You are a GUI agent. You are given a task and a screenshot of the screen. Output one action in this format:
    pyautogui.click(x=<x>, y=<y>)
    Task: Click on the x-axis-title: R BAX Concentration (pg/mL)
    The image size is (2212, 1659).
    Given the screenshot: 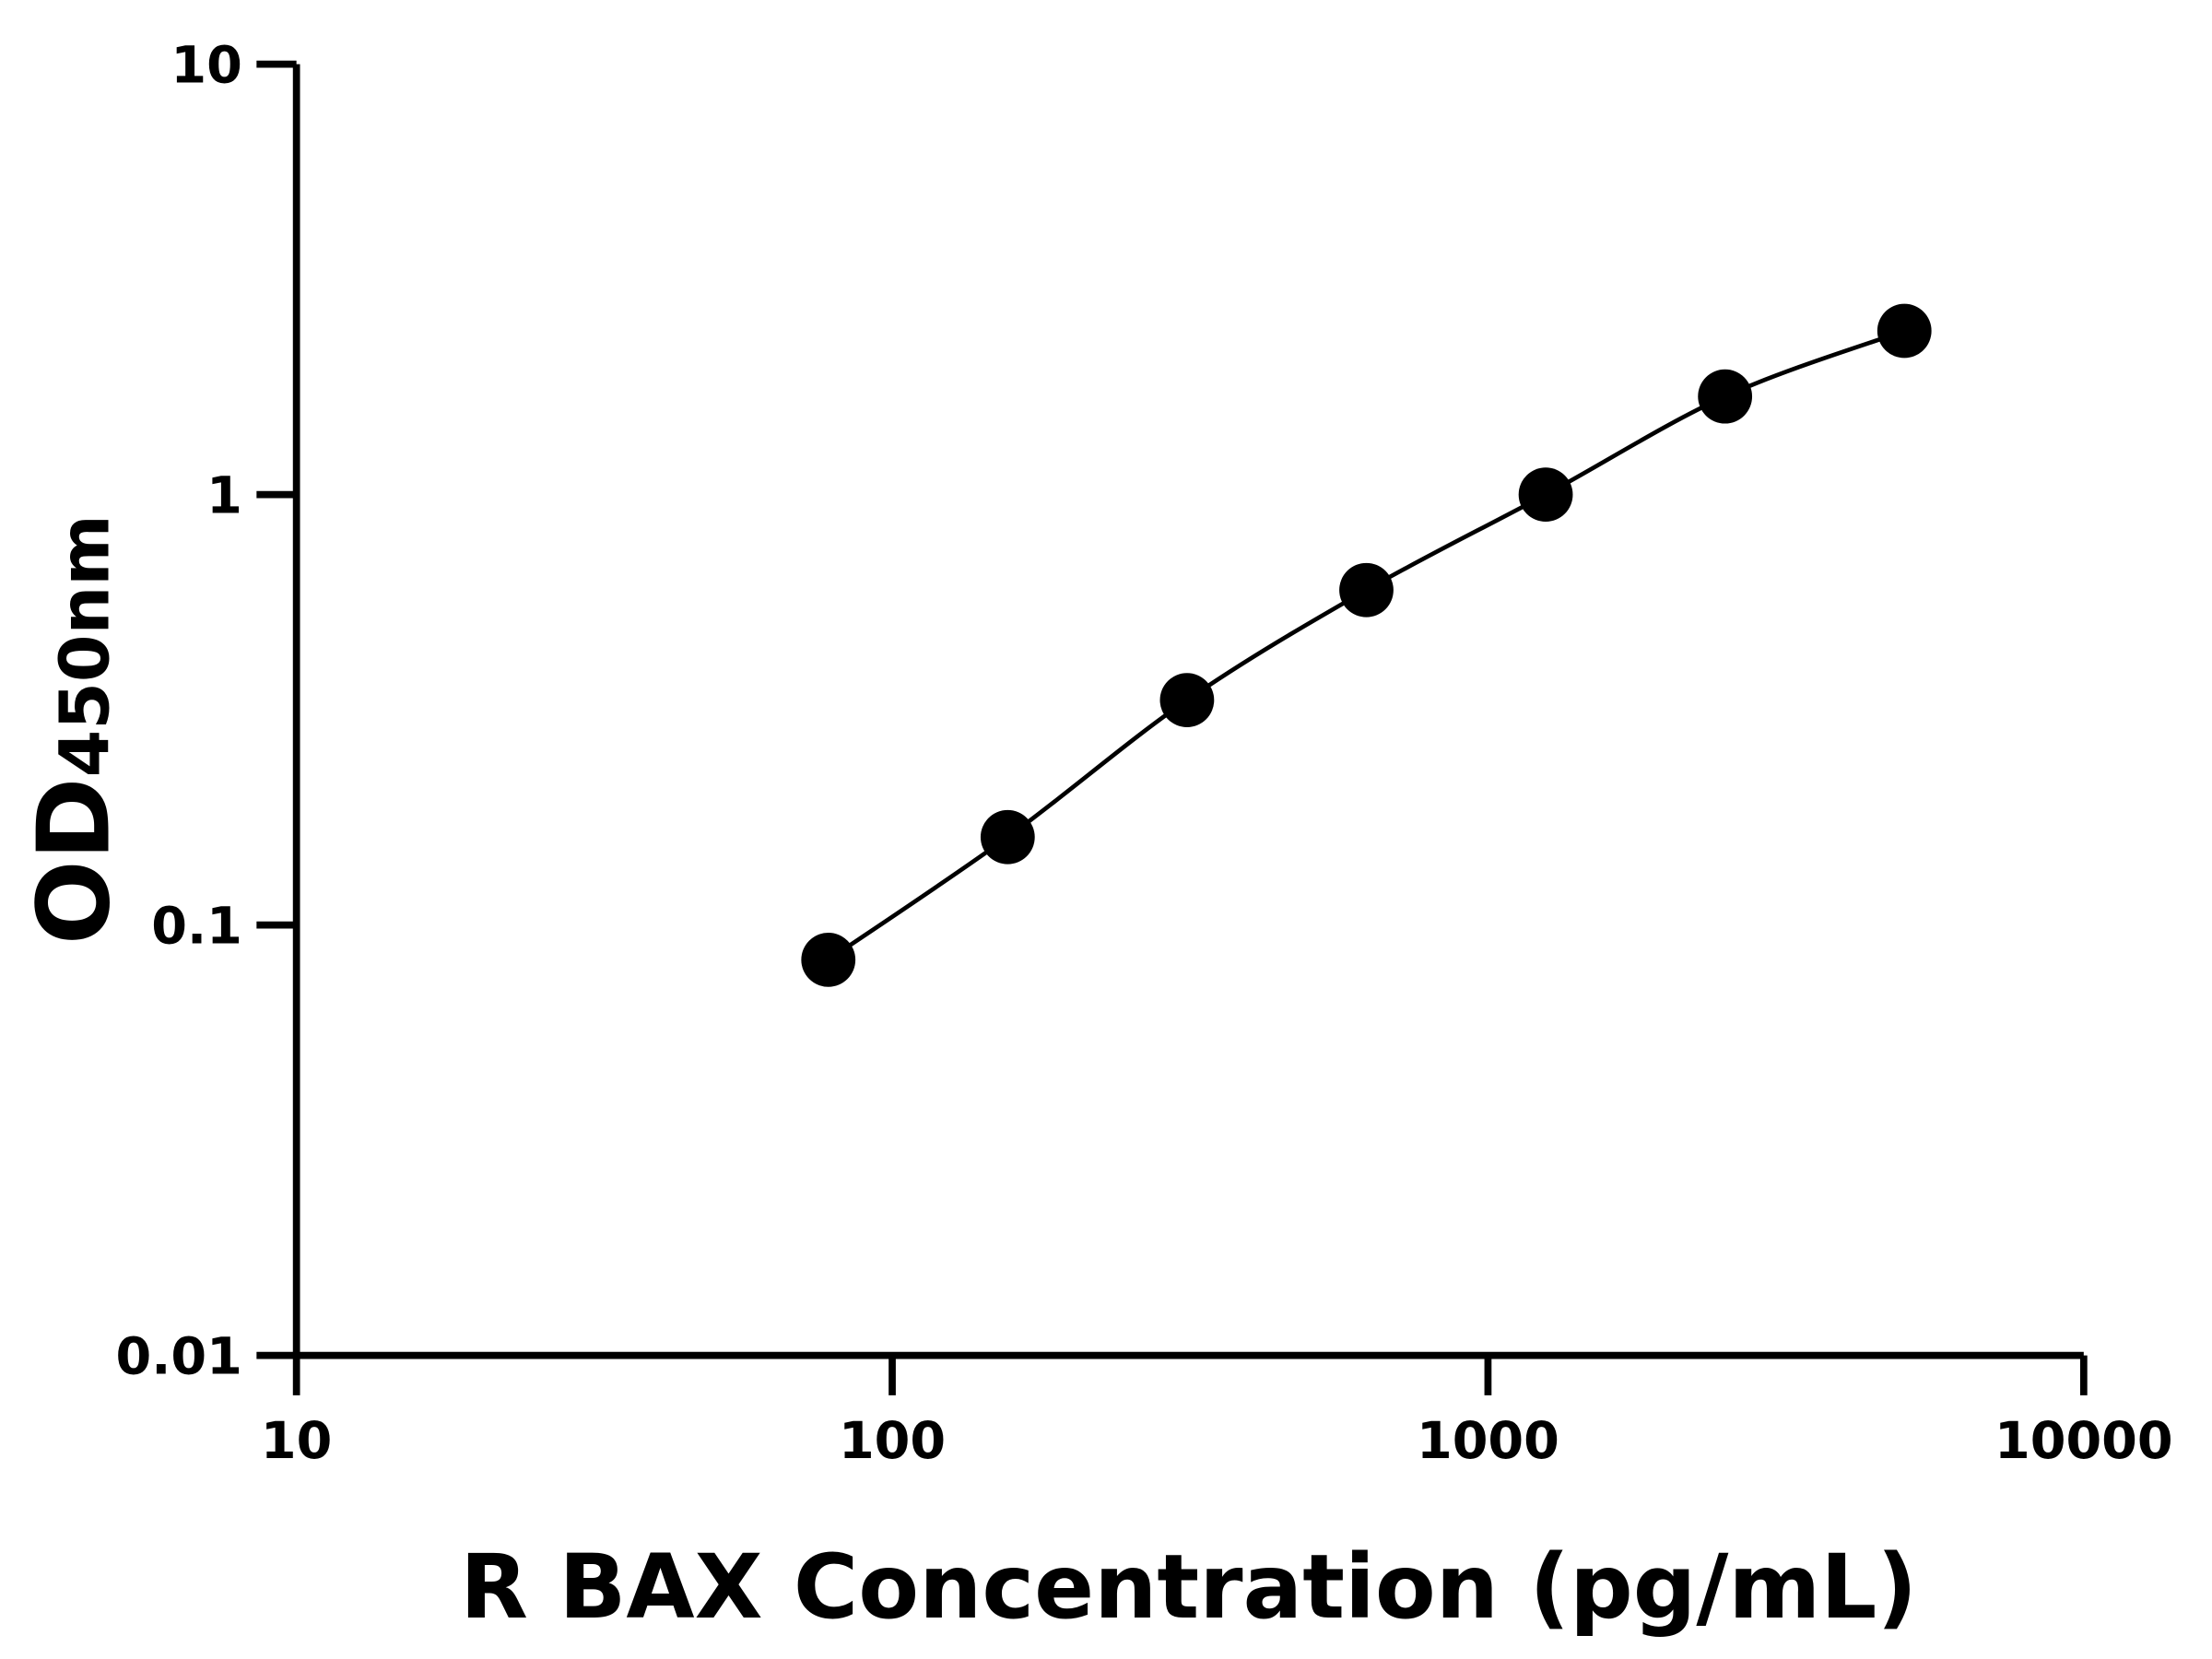 What is the action you would take?
    pyautogui.click(x=1188, y=1587)
    